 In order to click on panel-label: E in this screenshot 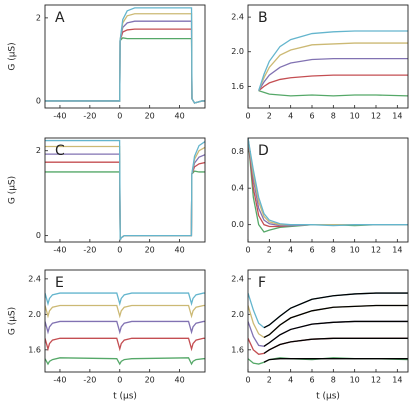, I will do `click(59, 283)`.